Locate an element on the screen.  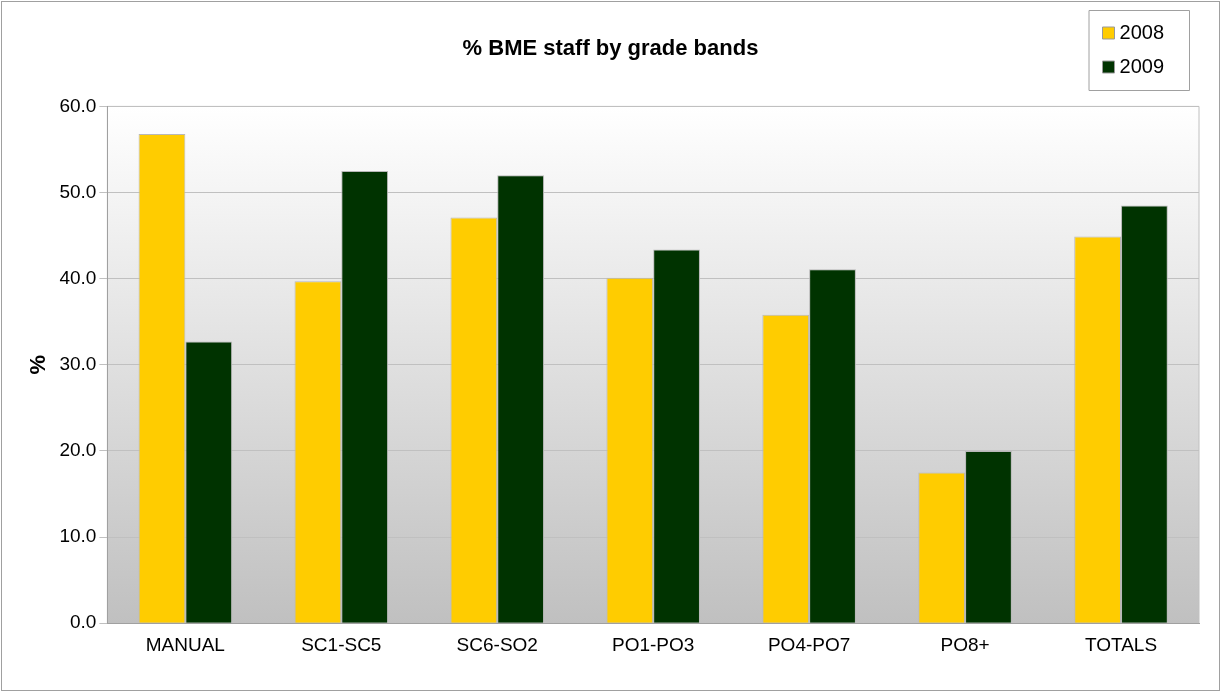
legend-label: 2008 is located at coordinates (1142, 31).